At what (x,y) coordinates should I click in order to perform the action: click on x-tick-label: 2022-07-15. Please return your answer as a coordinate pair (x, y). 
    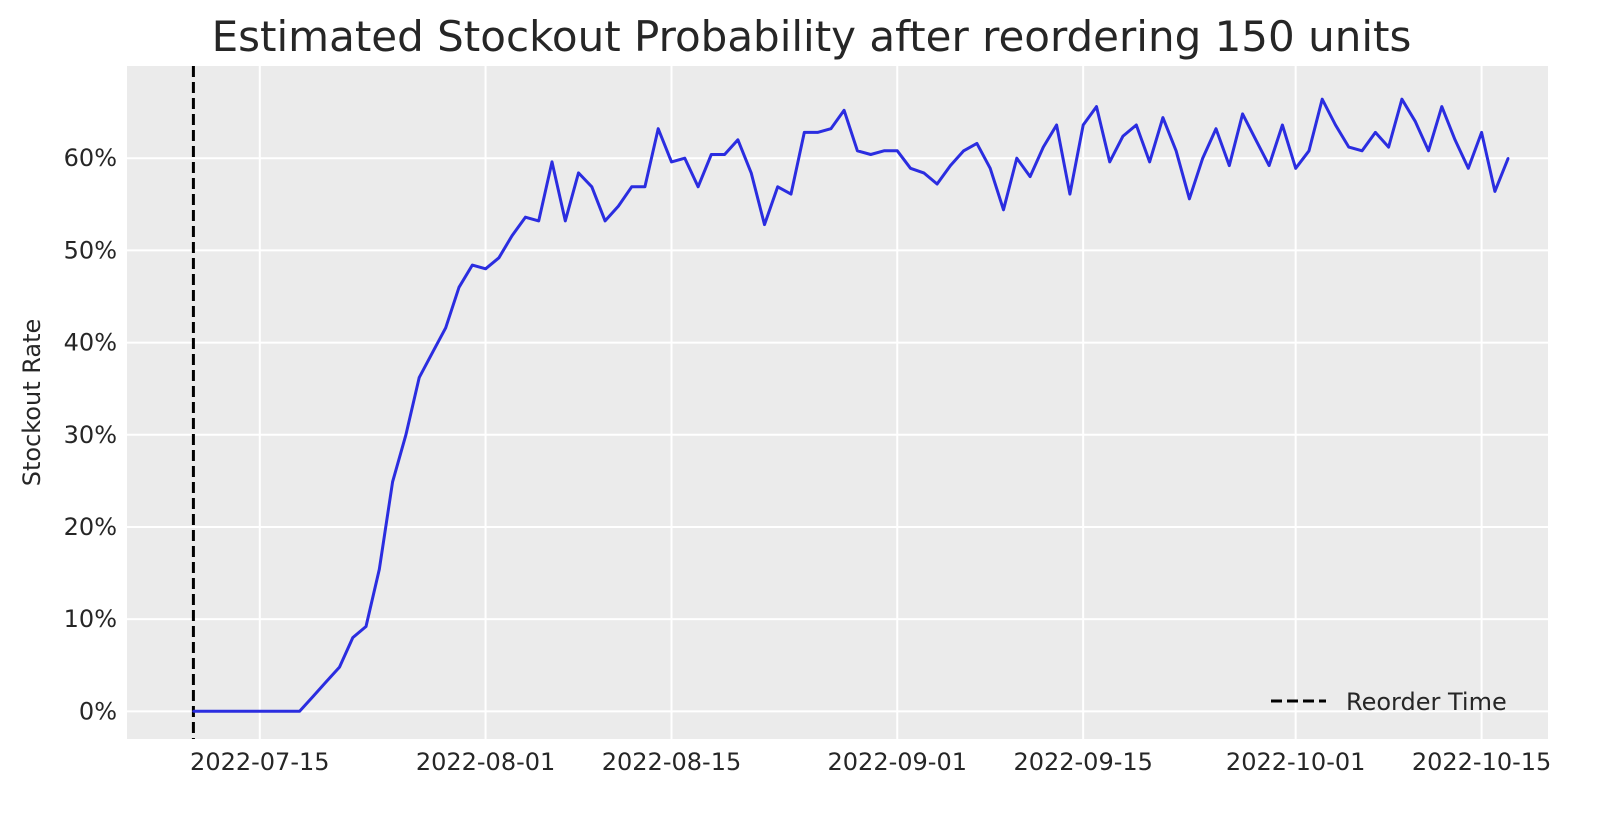
    Looking at the image, I should click on (259, 762).